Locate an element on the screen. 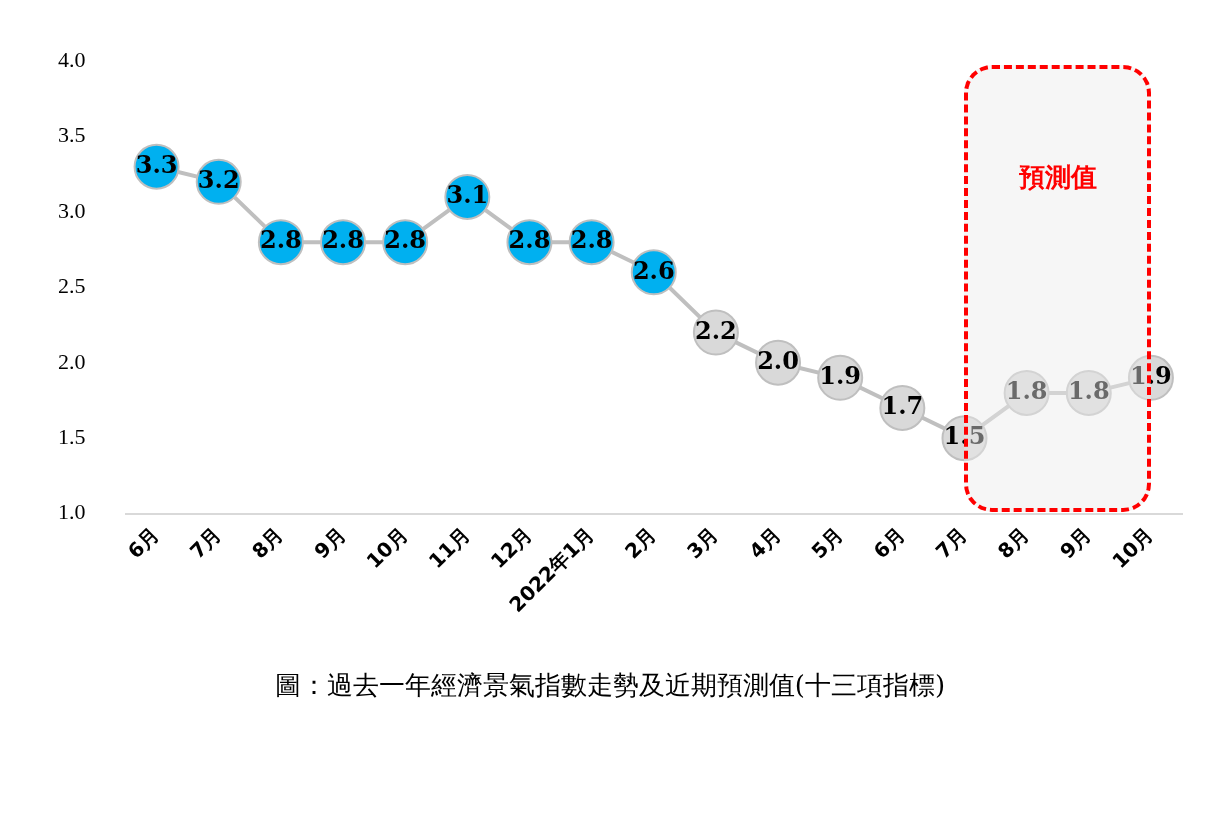 The width and height of the screenshot is (1220, 813). y-tick-label: 1.5 is located at coordinates (72, 436).